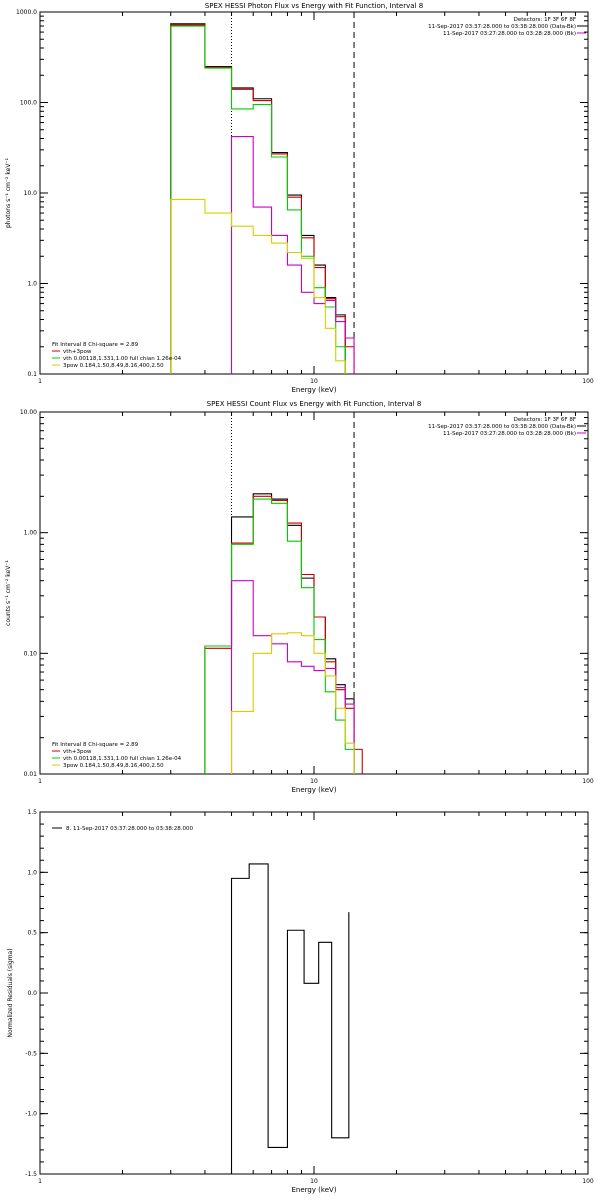  I want to click on photon-xtick-label: 100, so click(588, 381).